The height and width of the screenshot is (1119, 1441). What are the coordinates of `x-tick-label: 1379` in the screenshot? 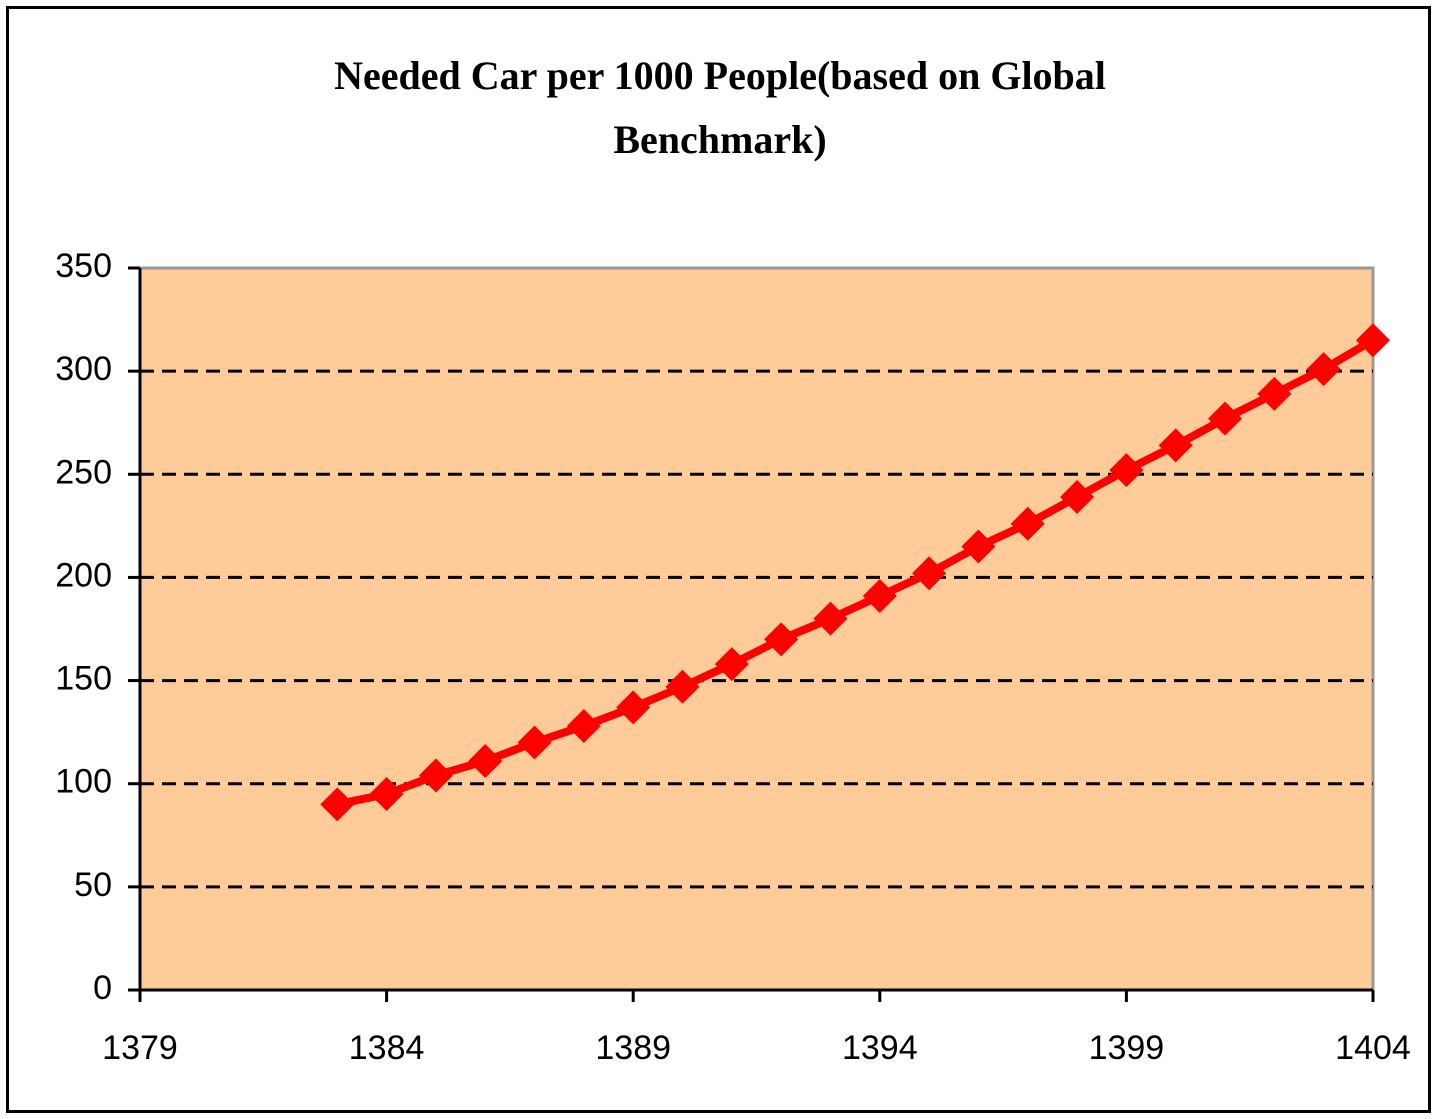 It's located at (140, 1048).